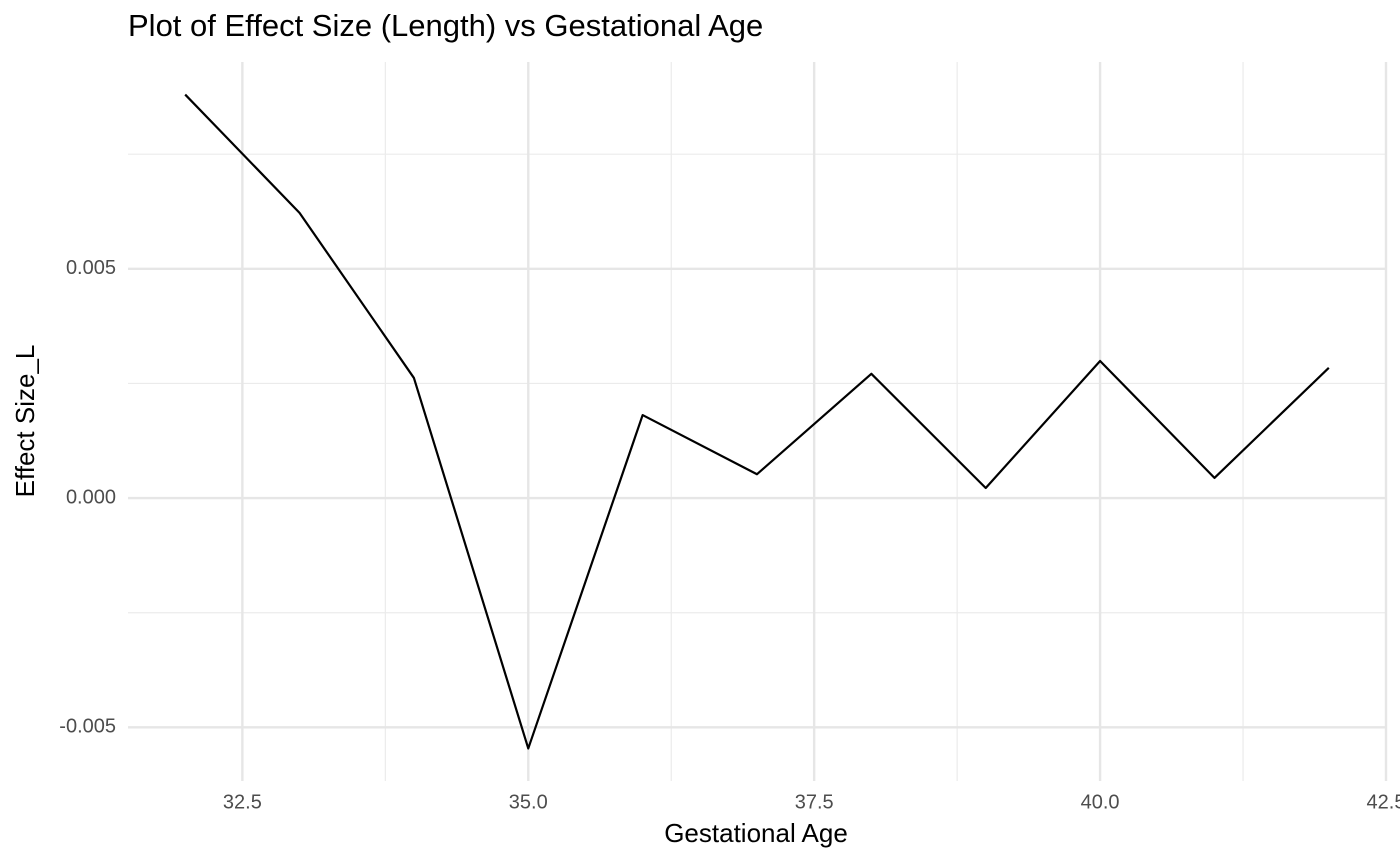 The width and height of the screenshot is (1400, 865). I want to click on y-tick-label: 0.000, so click(91, 497).